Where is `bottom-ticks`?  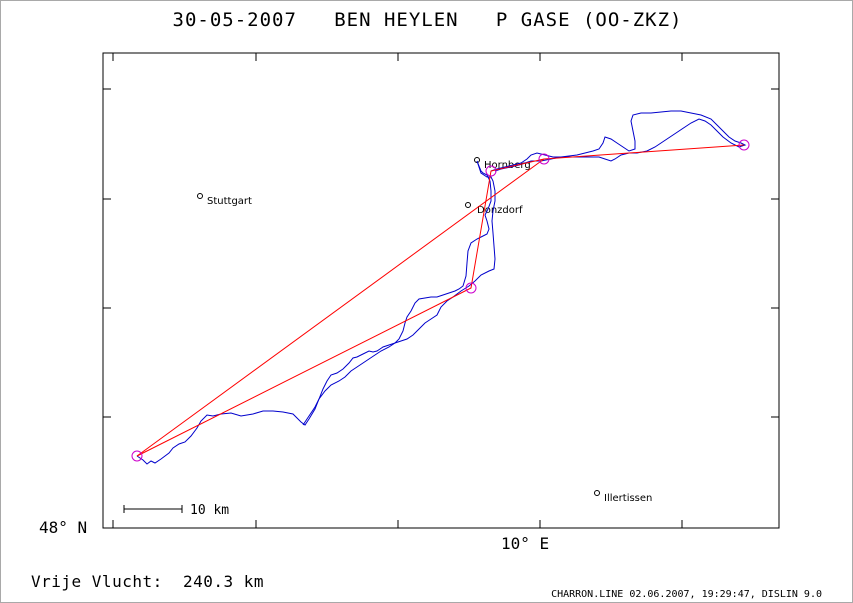
bottom-ticks is located at coordinates (397, 524).